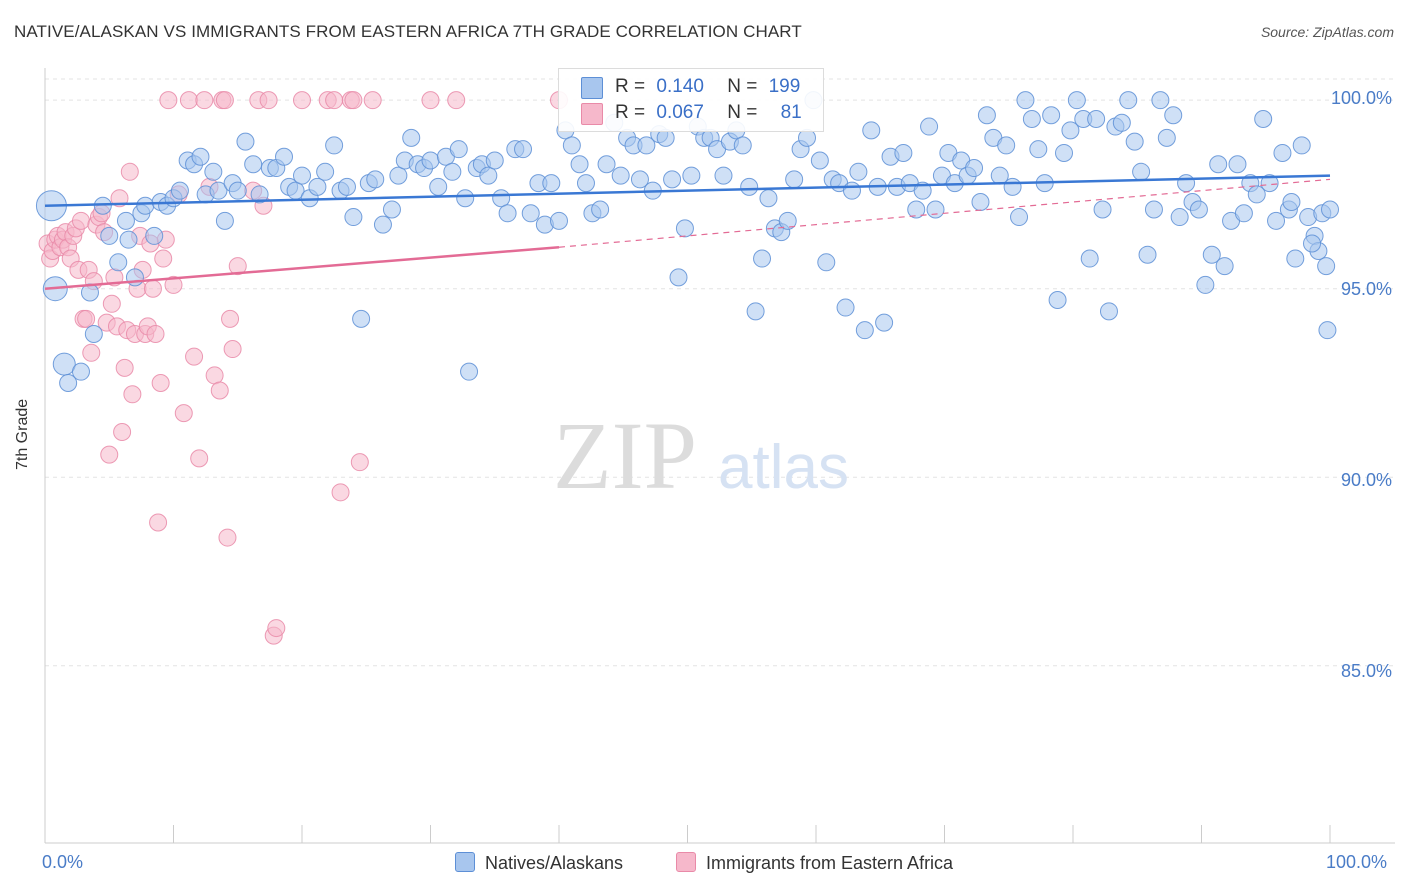 The height and width of the screenshot is (892, 1406). Describe the element at coordinates (592, 114) in the screenshot. I see `legend-swatch-pink` at that location.